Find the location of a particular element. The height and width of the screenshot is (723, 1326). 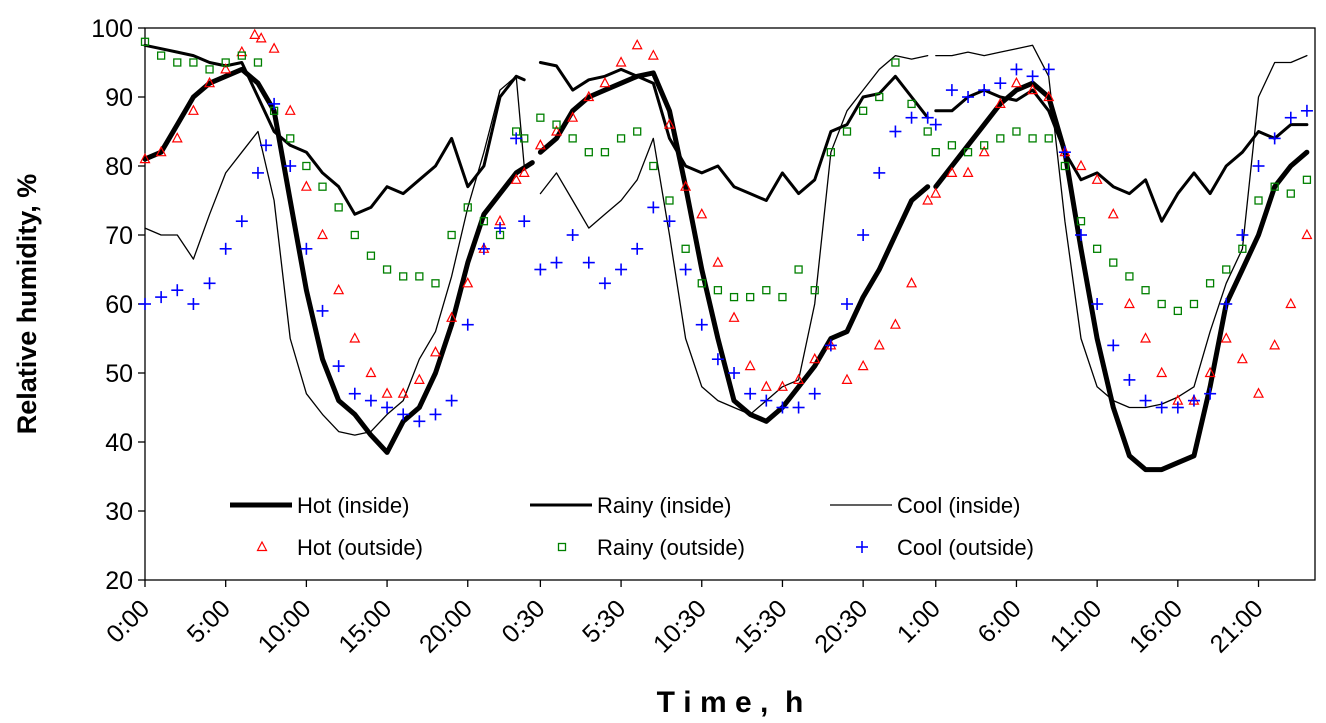

x-tick-label: 11:00 is located at coordinates (1076, 625).